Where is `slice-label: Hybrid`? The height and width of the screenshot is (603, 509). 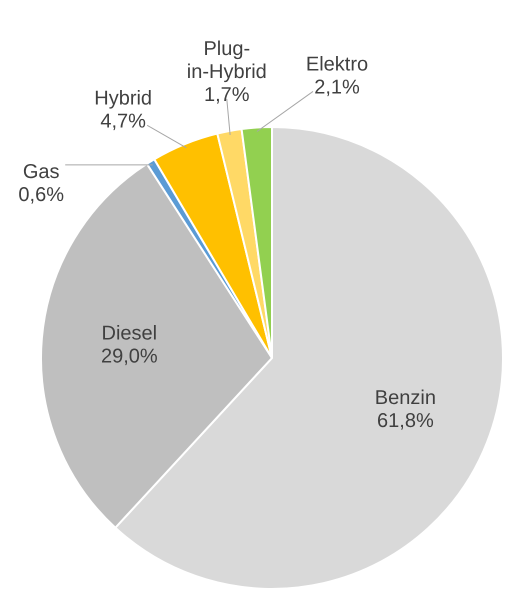
slice-label: Hybrid is located at coordinates (123, 98).